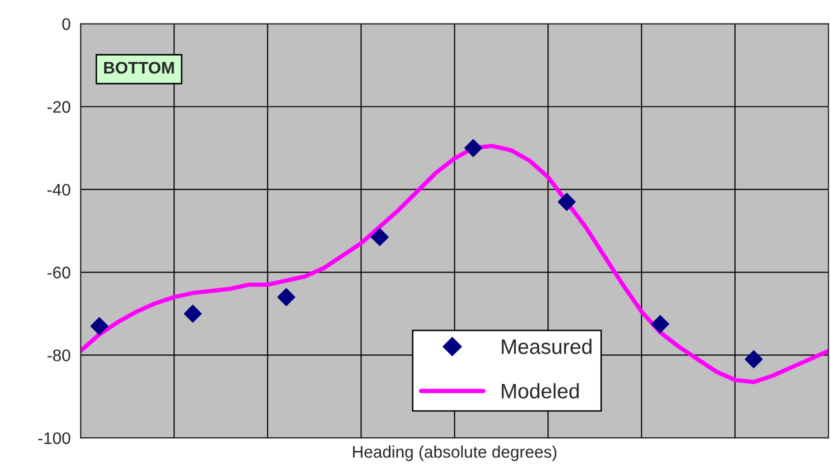 The height and width of the screenshot is (476, 831). What do you see at coordinates (59, 272) in the screenshot?
I see `y-tick-label: -60` at bounding box center [59, 272].